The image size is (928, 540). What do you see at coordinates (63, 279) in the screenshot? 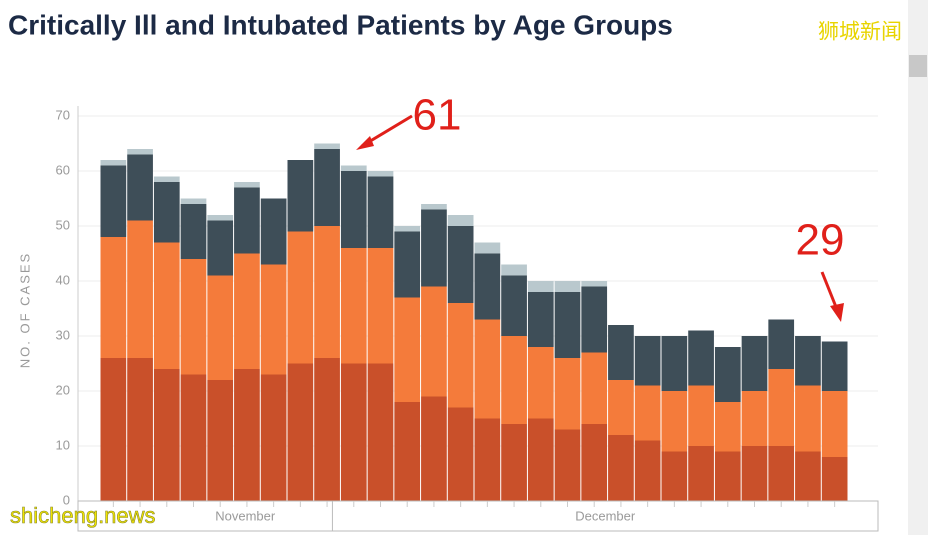
I see `y-tick-label: 40` at bounding box center [63, 279].